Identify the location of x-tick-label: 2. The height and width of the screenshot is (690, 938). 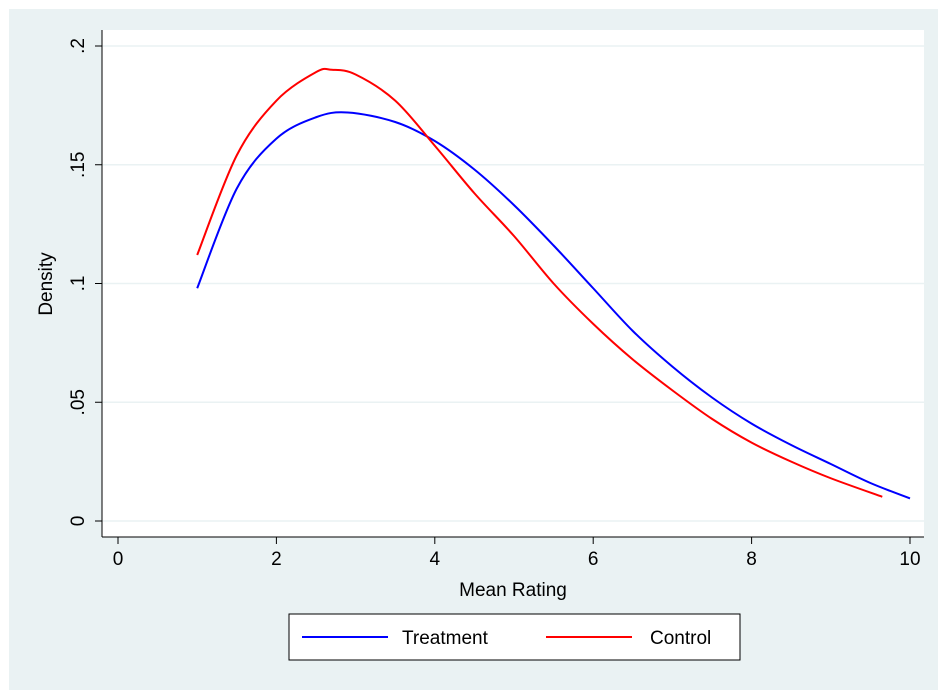
(276, 559).